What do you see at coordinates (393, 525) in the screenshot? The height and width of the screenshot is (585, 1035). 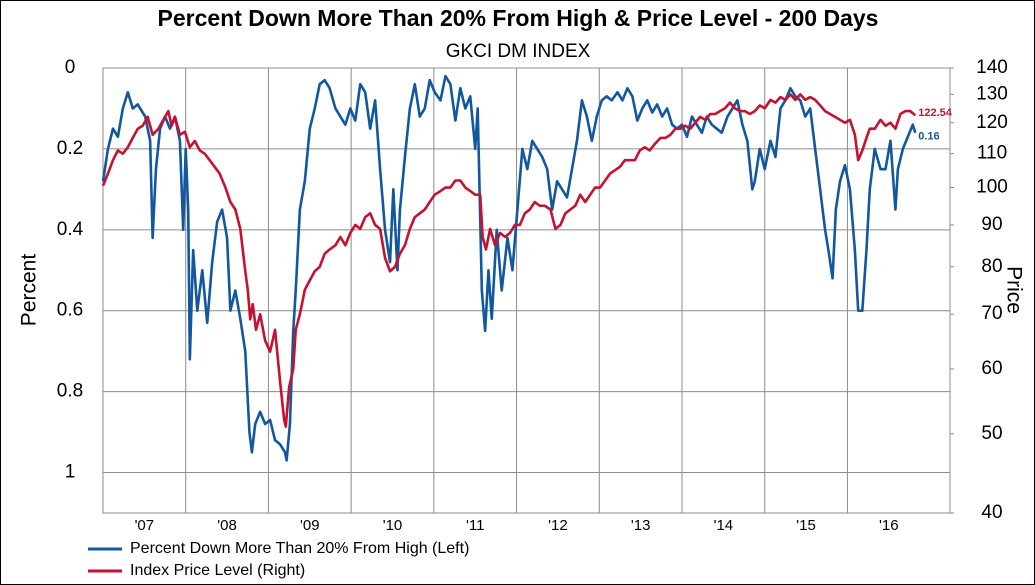 I see `x-tick-label: '10` at bounding box center [393, 525].